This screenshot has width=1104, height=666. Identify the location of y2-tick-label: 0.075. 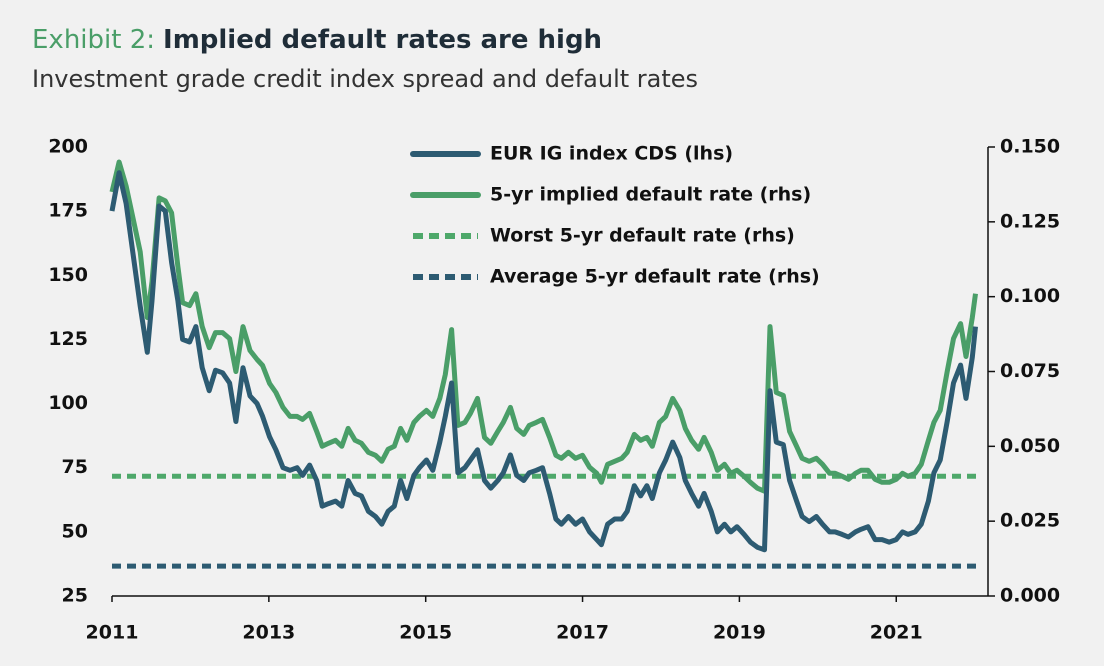
(1030, 371).